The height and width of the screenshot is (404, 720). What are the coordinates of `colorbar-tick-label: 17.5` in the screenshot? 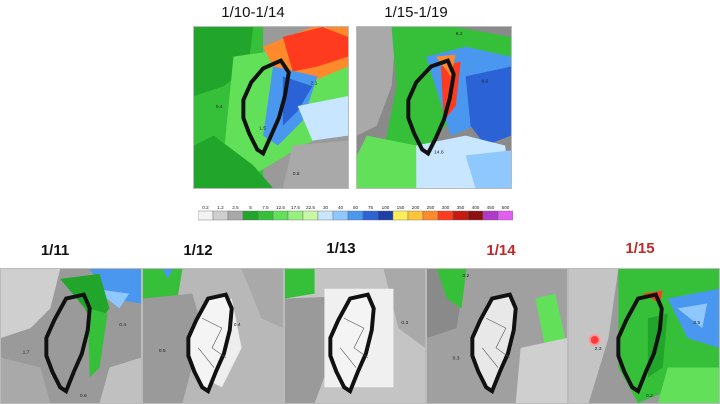 It's located at (295, 207).